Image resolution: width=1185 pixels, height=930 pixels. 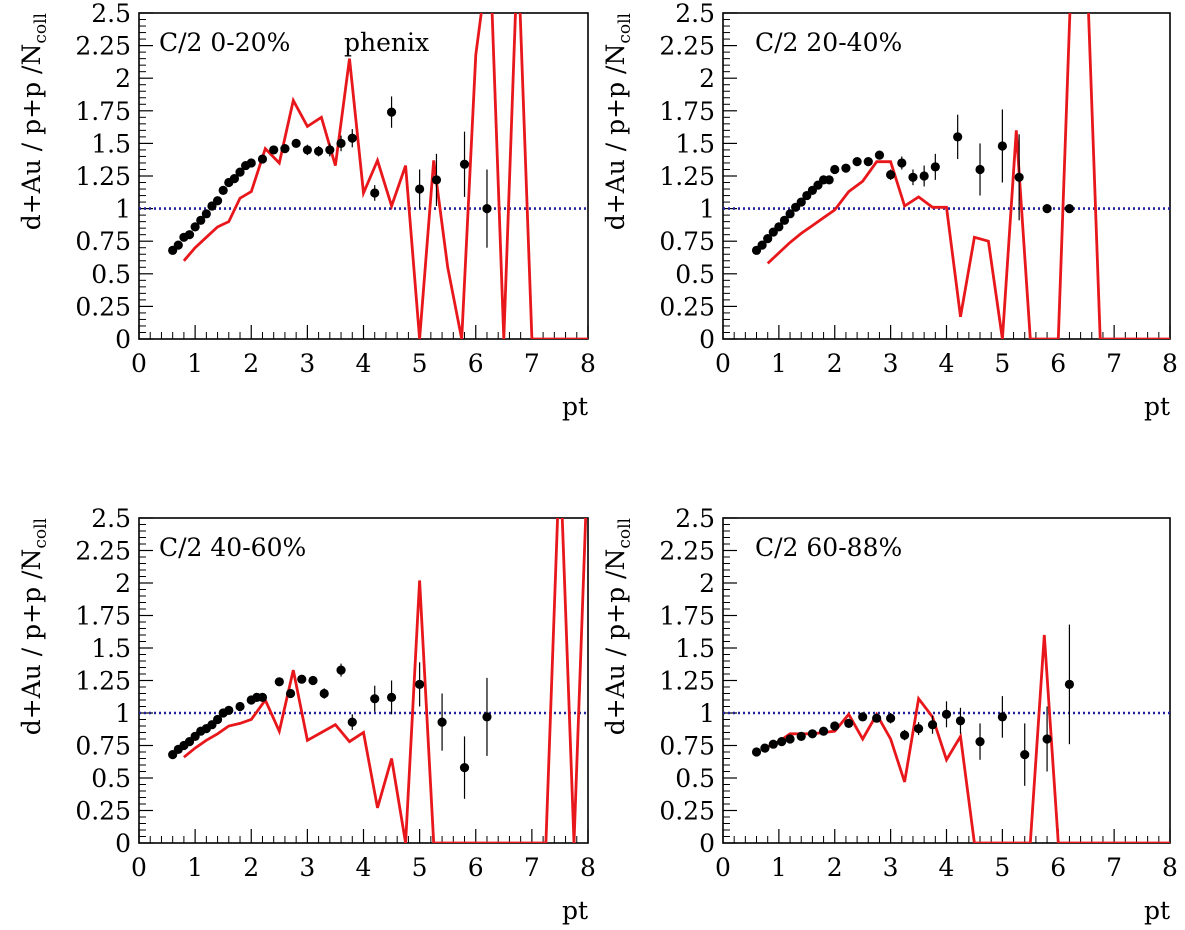 What do you see at coordinates (1002, 867) in the screenshot?
I see `x-tick-label: 5` at bounding box center [1002, 867].